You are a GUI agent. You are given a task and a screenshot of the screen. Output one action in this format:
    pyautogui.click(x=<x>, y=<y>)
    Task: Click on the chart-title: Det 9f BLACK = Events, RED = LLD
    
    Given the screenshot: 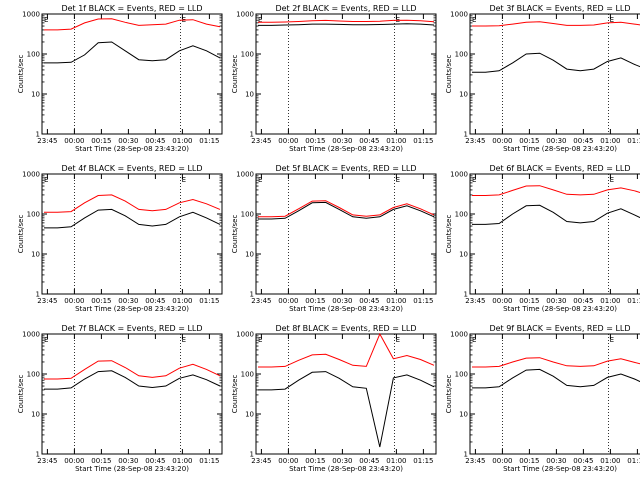 What is the action you would take?
    pyautogui.click(x=559, y=328)
    